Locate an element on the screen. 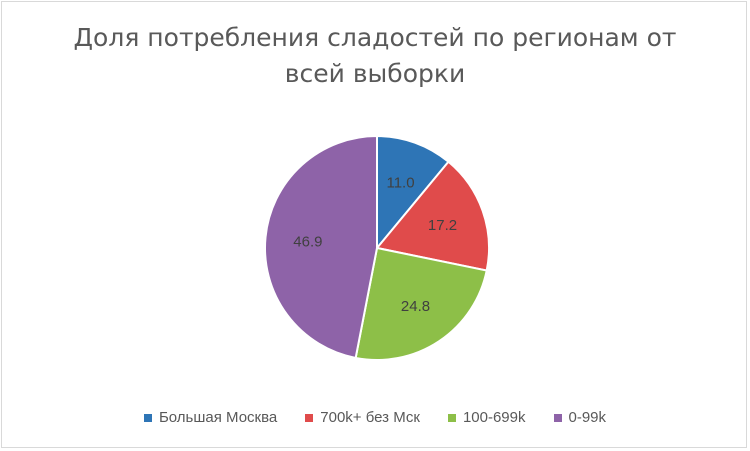  data-label-100-699k: 24.8 is located at coordinates (415, 306).